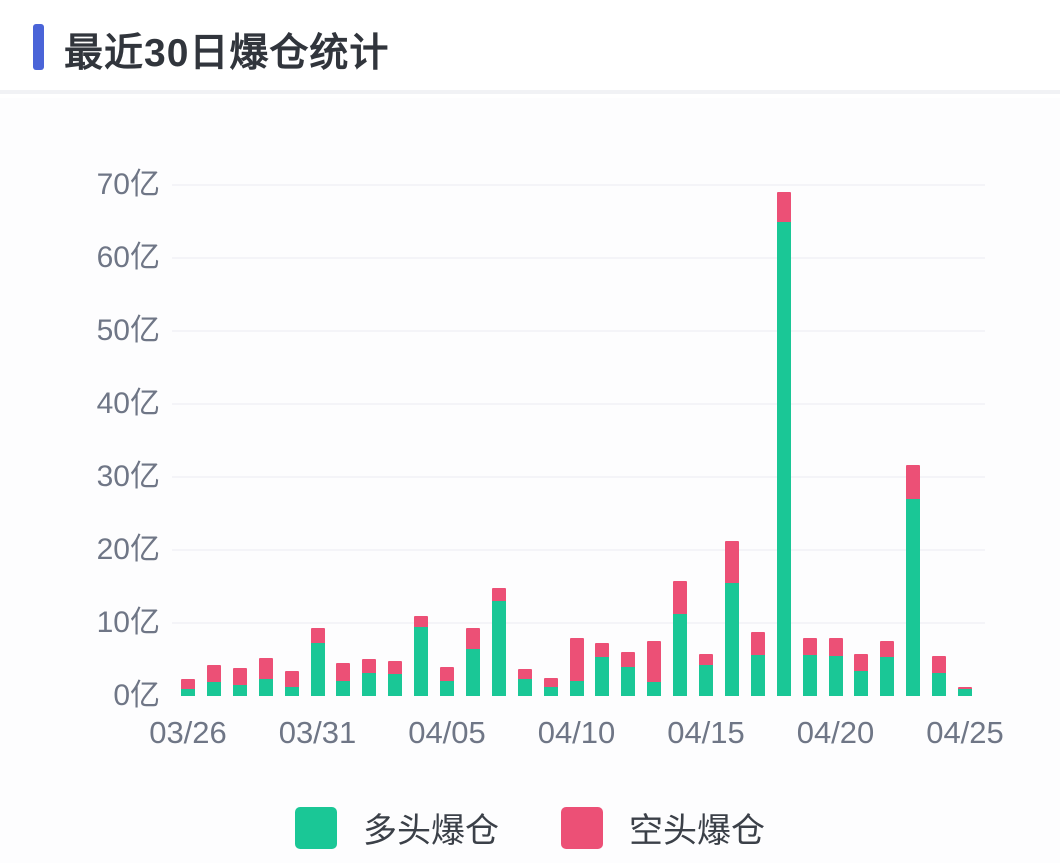  I want to click on x-tick-label-04-10: 04/10, so click(576, 732).